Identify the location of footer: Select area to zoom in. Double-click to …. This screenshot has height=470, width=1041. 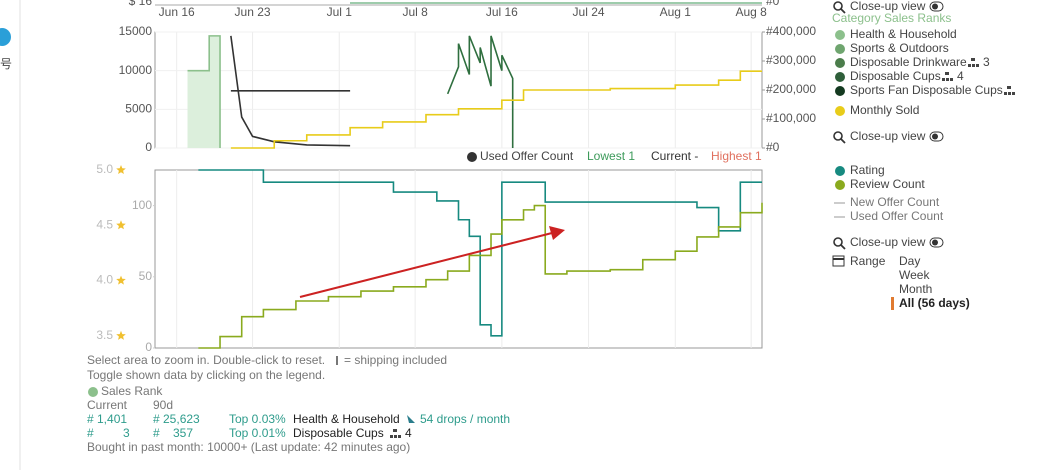
(298, 403).